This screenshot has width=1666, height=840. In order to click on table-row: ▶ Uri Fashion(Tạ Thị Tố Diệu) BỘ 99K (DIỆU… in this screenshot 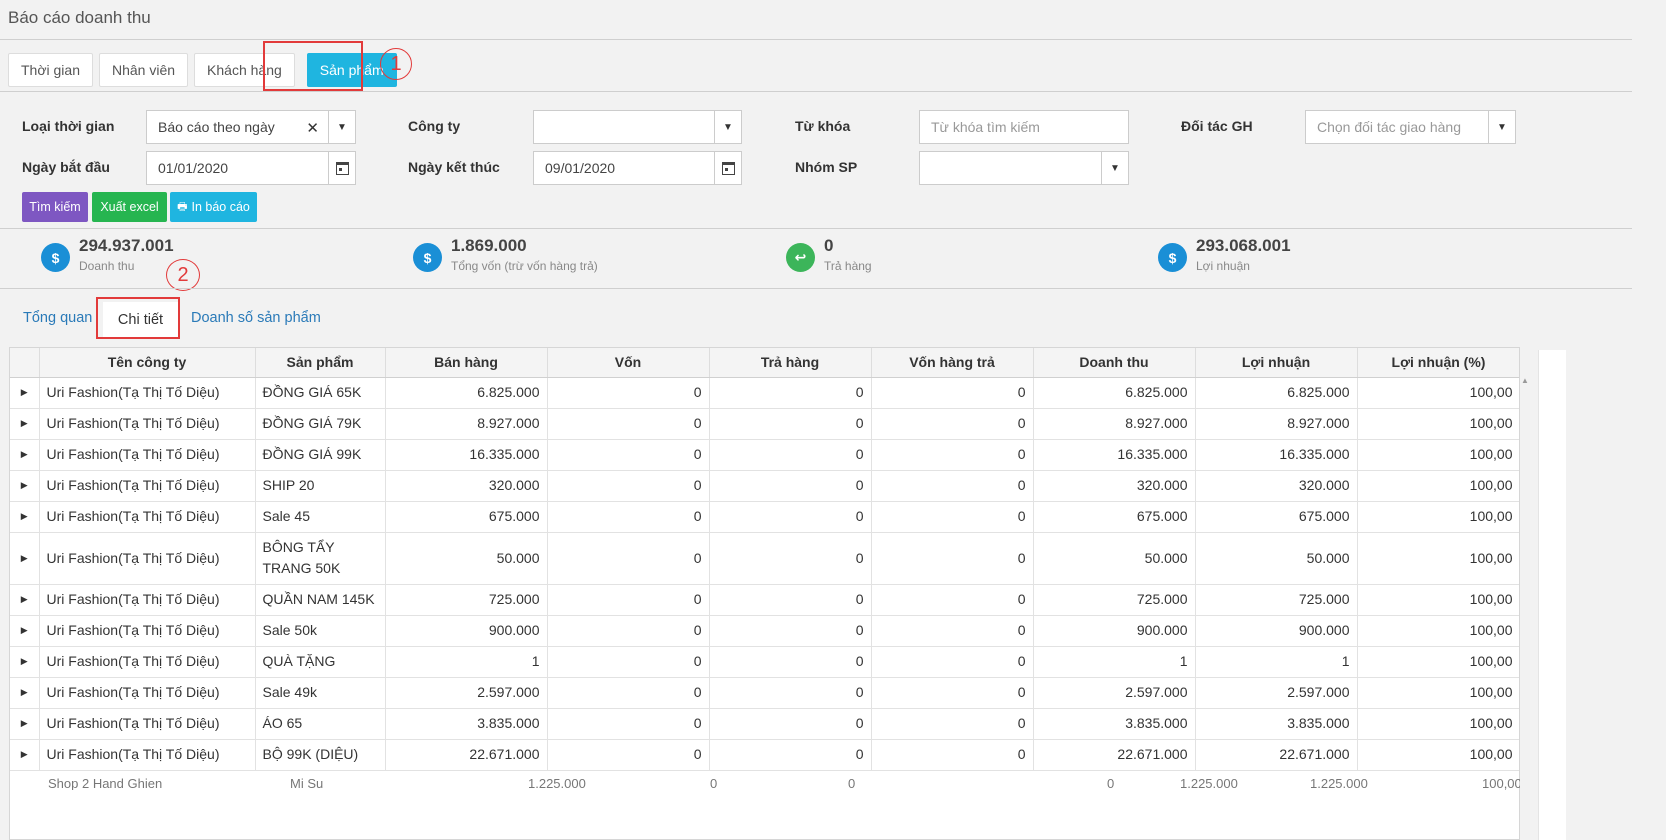, I will do `click(764, 755)`.